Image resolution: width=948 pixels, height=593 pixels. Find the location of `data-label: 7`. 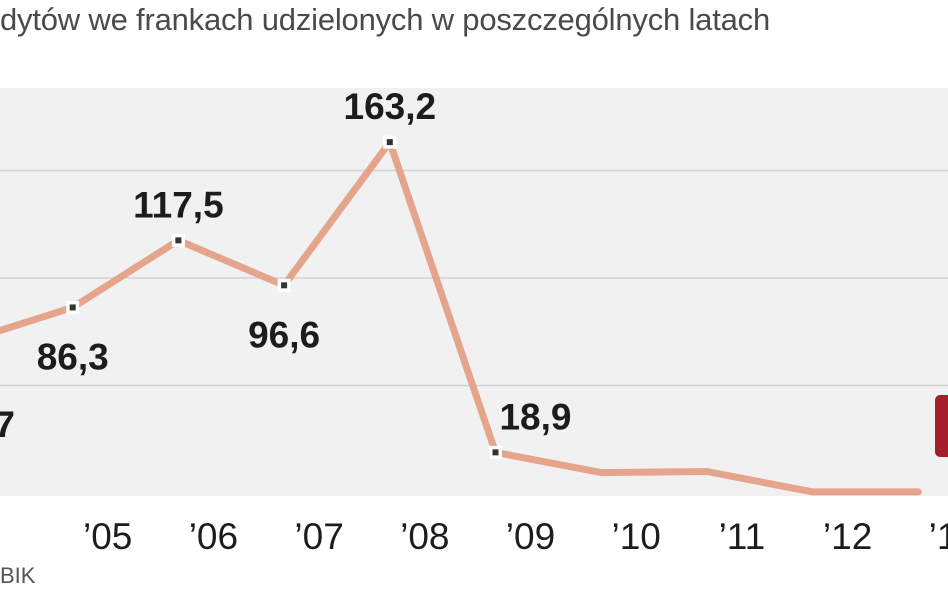

data-label: 7 is located at coordinates (7, 424).